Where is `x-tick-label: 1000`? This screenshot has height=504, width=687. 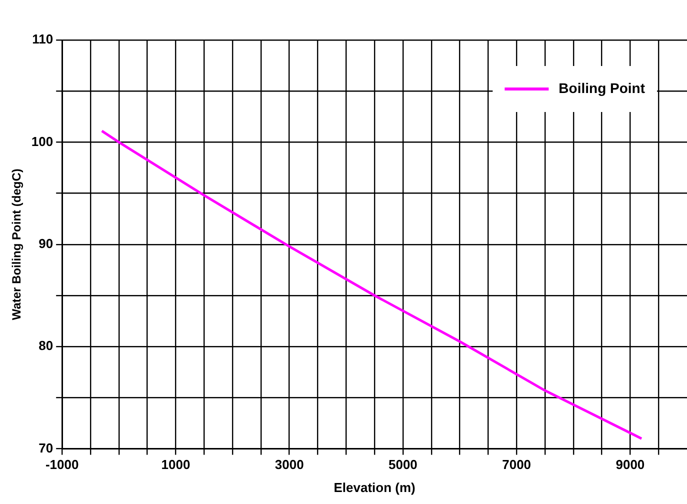 x-tick-label: 1000 is located at coordinates (175, 464).